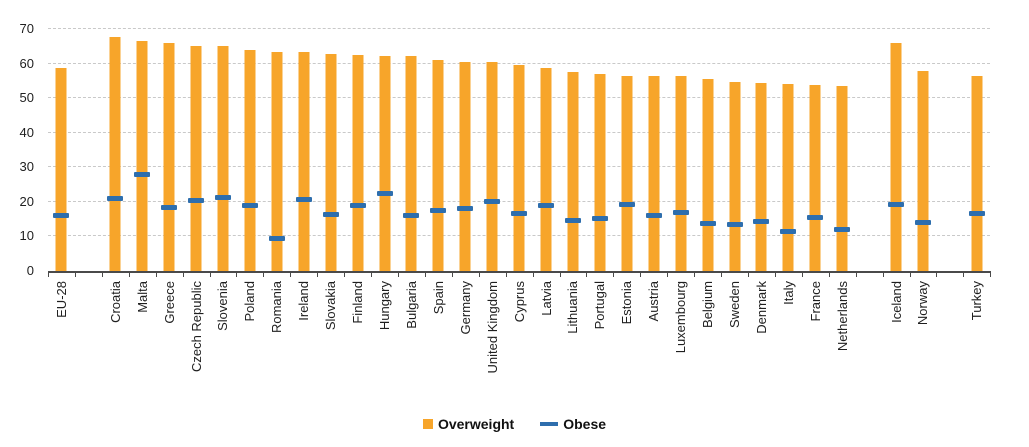  Describe the element at coordinates (492, 327) in the screenshot. I see `x-label-United Kingdom: United Kingdom` at that location.